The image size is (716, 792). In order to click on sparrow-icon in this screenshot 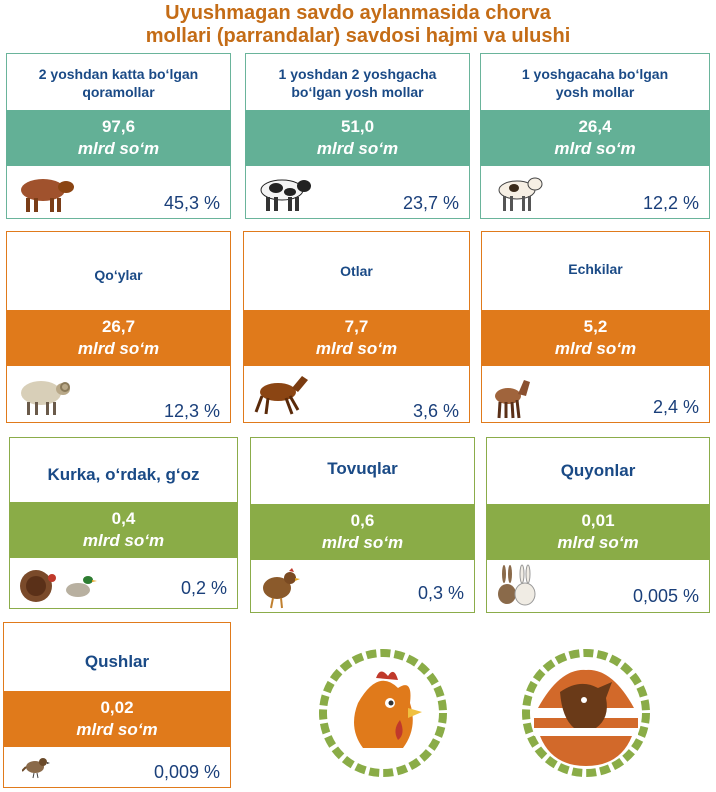, I will do `click(36, 768)`.